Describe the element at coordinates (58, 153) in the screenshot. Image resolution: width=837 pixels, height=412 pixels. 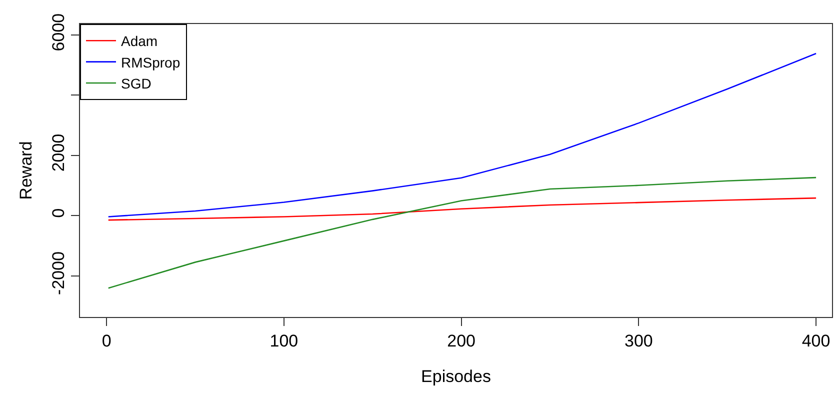
I see `y-tick-label: 2000` at that location.